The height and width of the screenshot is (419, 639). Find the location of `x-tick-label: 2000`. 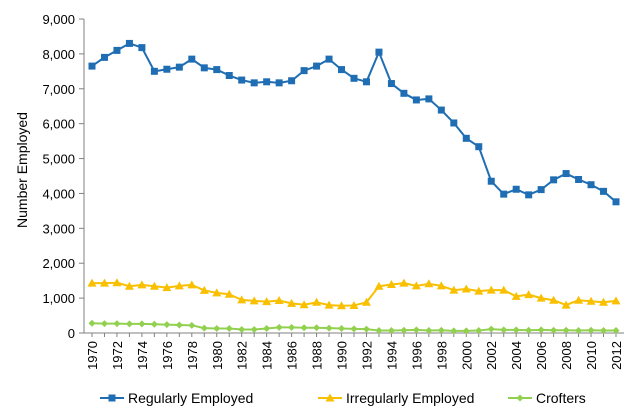

x-tick-label: 2000 is located at coordinates (466, 355).